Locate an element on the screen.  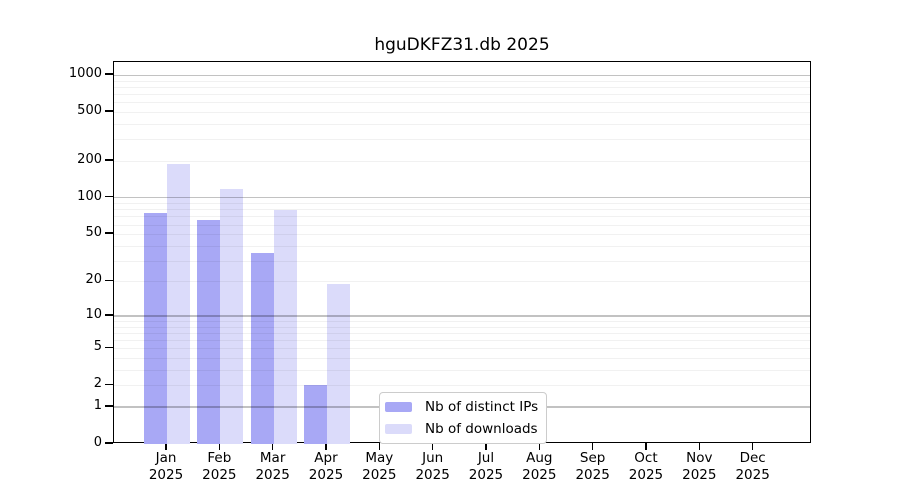
x-tick-label: Jan 2025 is located at coordinates (166, 466).